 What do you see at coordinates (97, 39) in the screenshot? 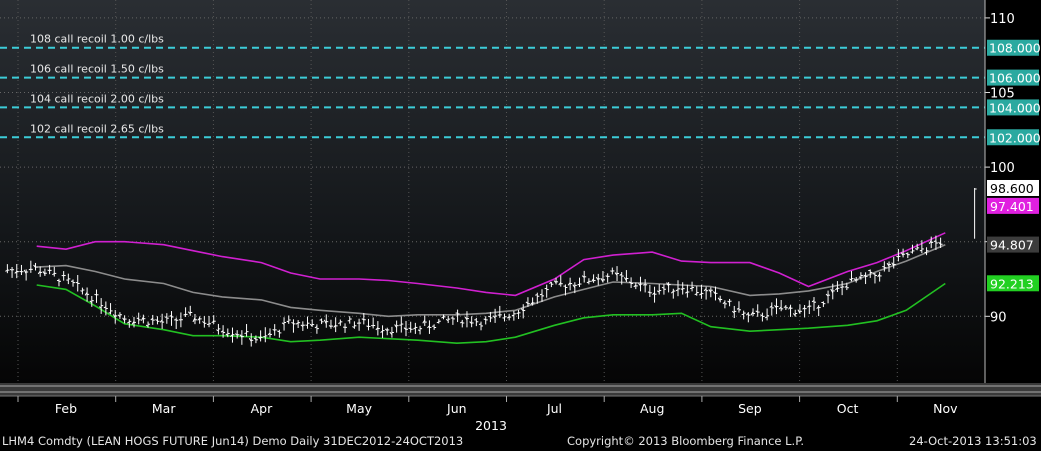
I see `call-level-label: 108 call recoil 1.00 c/lbs` at bounding box center [97, 39].